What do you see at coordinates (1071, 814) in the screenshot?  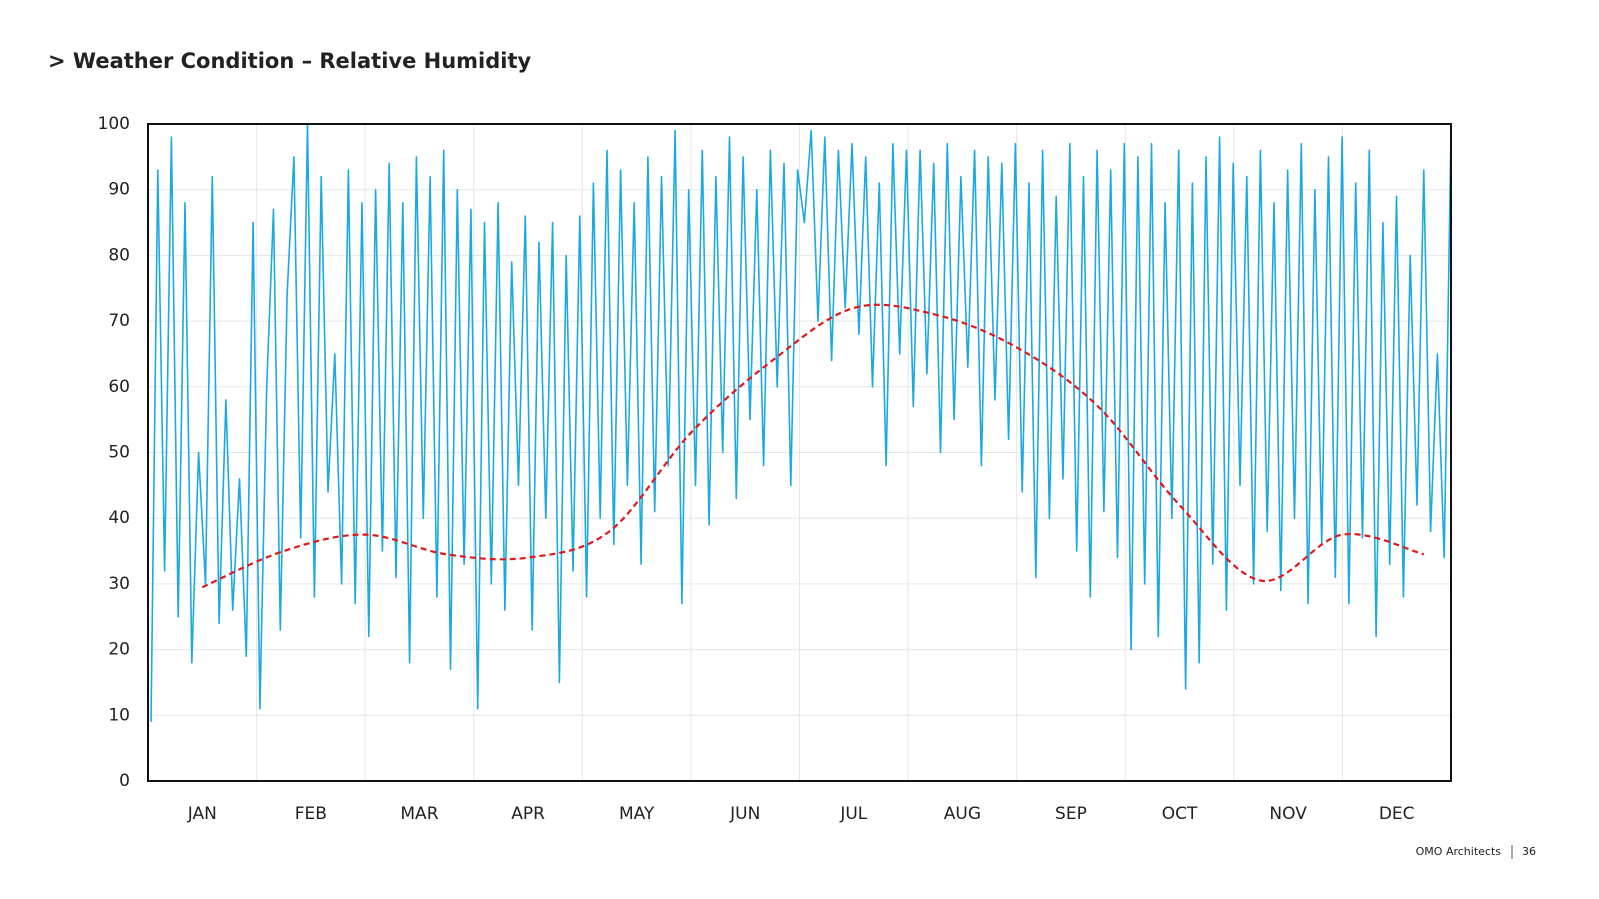 I see `x-tick-label: SEP` at bounding box center [1071, 814].